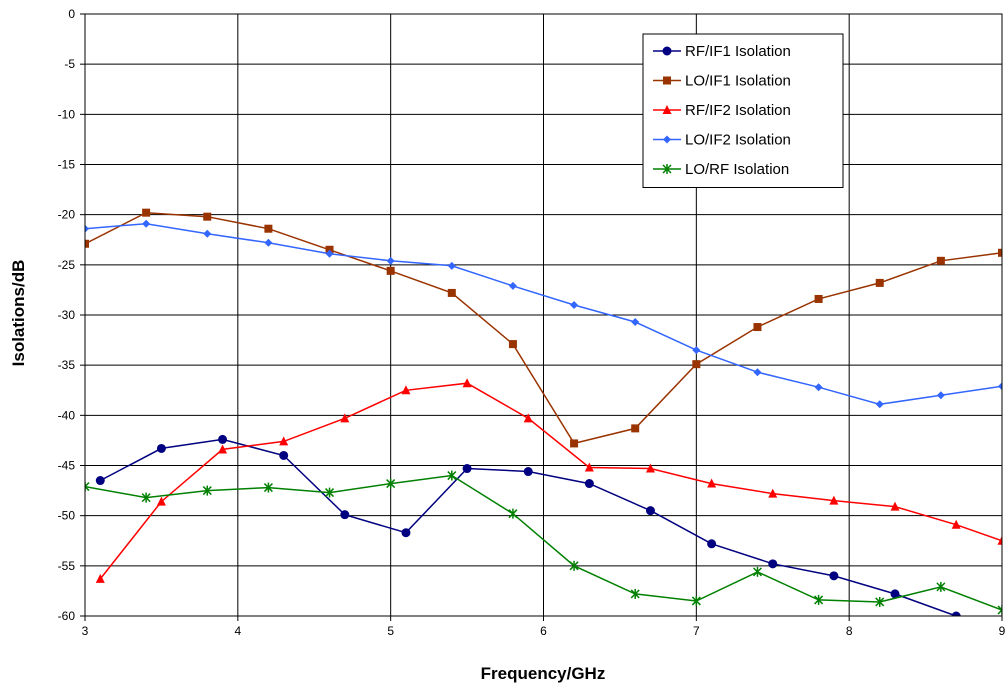 The width and height of the screenshot is (1005, 691). Describe the element at coordinates (69, 64) in the screenshot. I see `y-tick-label: -5` at that location.